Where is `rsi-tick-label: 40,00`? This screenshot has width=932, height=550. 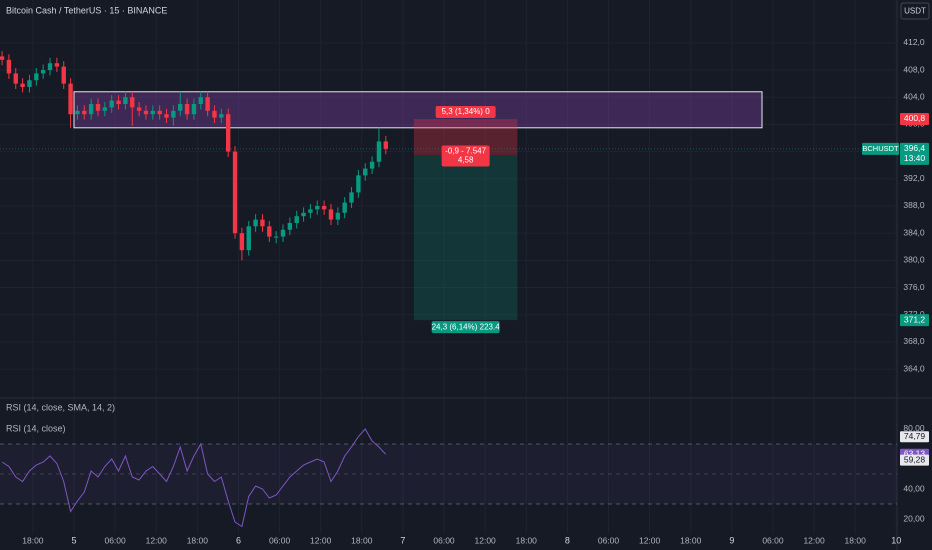 rsi-tick-label: 40,00 is located at coordinates (914, 488).